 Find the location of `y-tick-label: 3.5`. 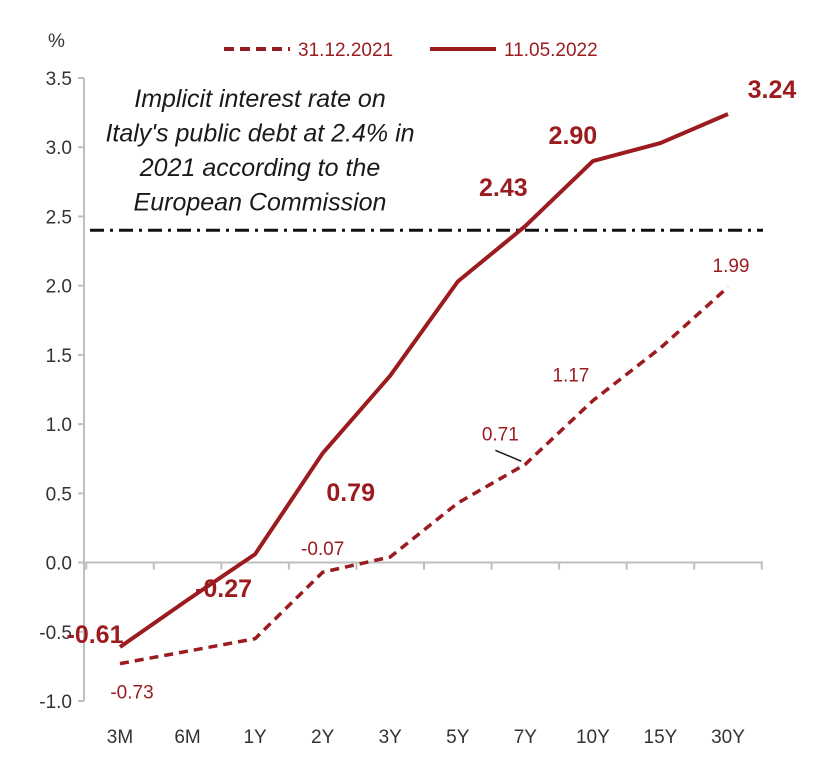

y-tick-label: 3.5 is located at coordinates (59, 79).